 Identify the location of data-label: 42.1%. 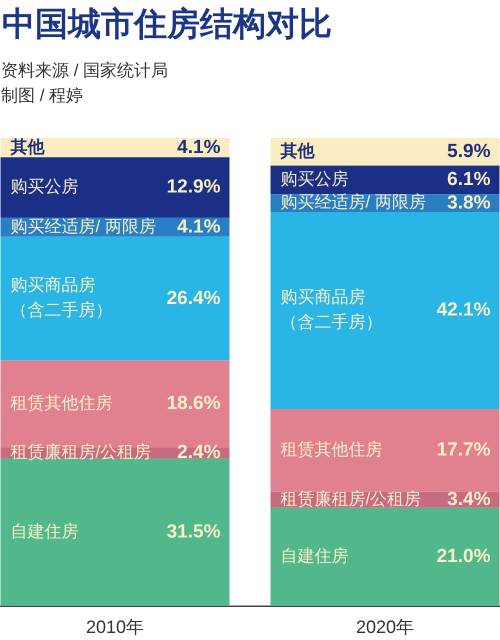
(463, 310).